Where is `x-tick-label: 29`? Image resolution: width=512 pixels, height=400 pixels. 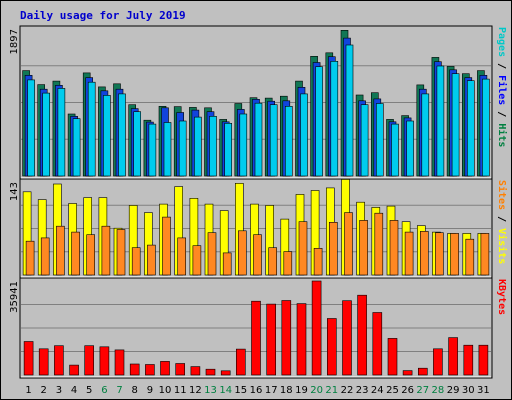
x-tick-label: 29 is located at coordinates (453, 390).